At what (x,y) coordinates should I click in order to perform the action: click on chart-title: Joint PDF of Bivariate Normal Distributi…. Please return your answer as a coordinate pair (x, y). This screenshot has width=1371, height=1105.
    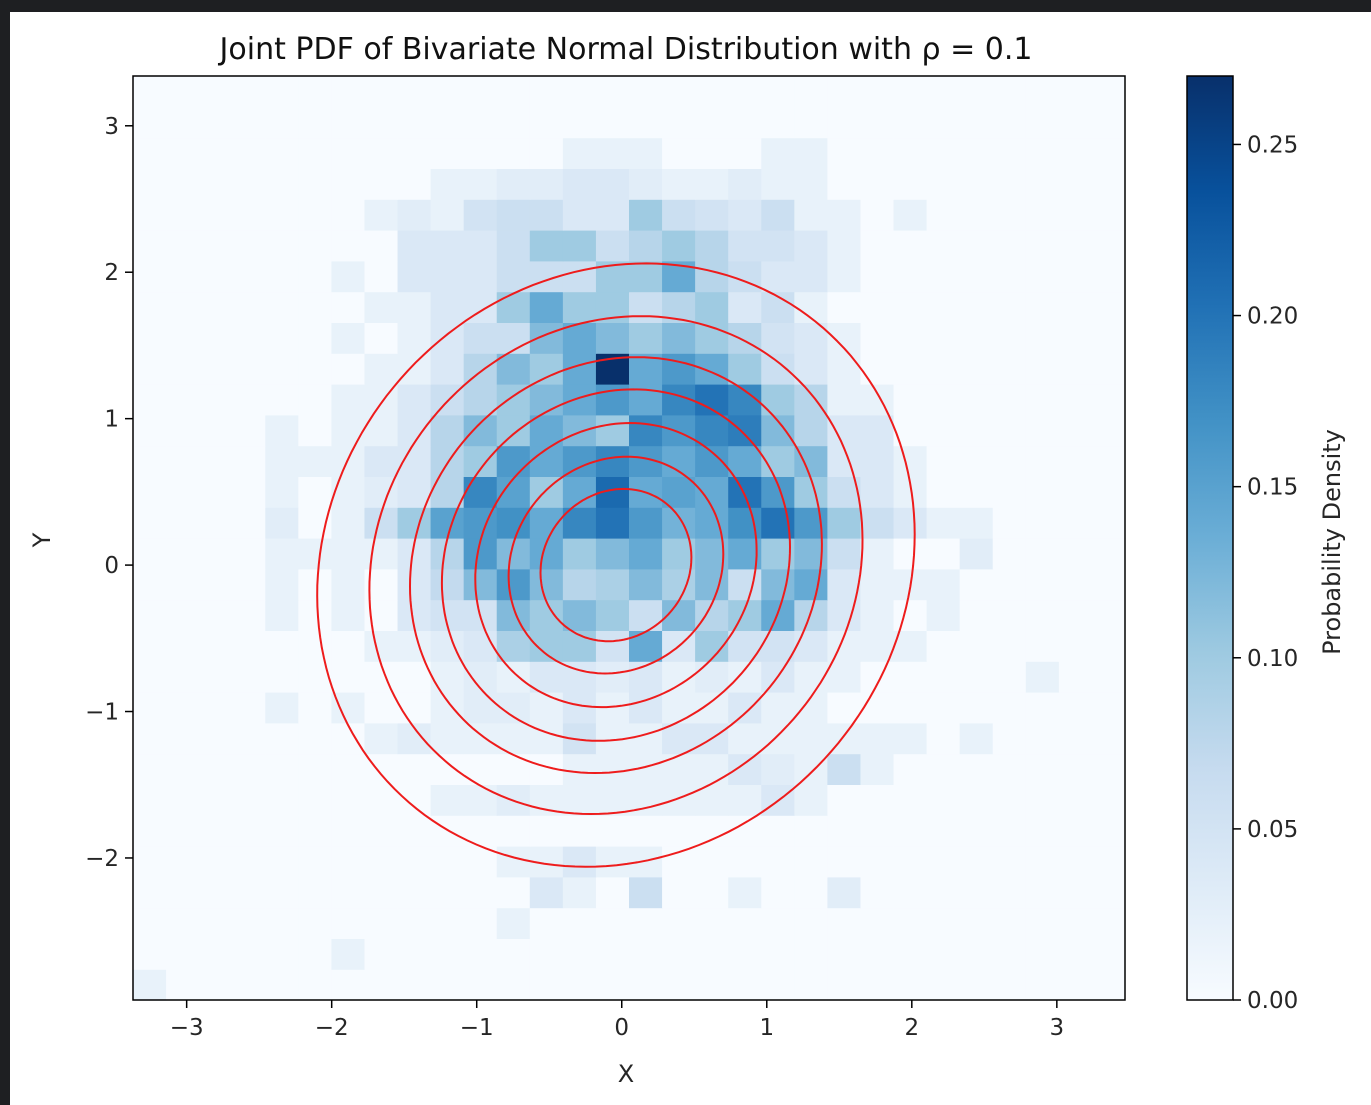
    Looking at the image, I should click on (625, 49).